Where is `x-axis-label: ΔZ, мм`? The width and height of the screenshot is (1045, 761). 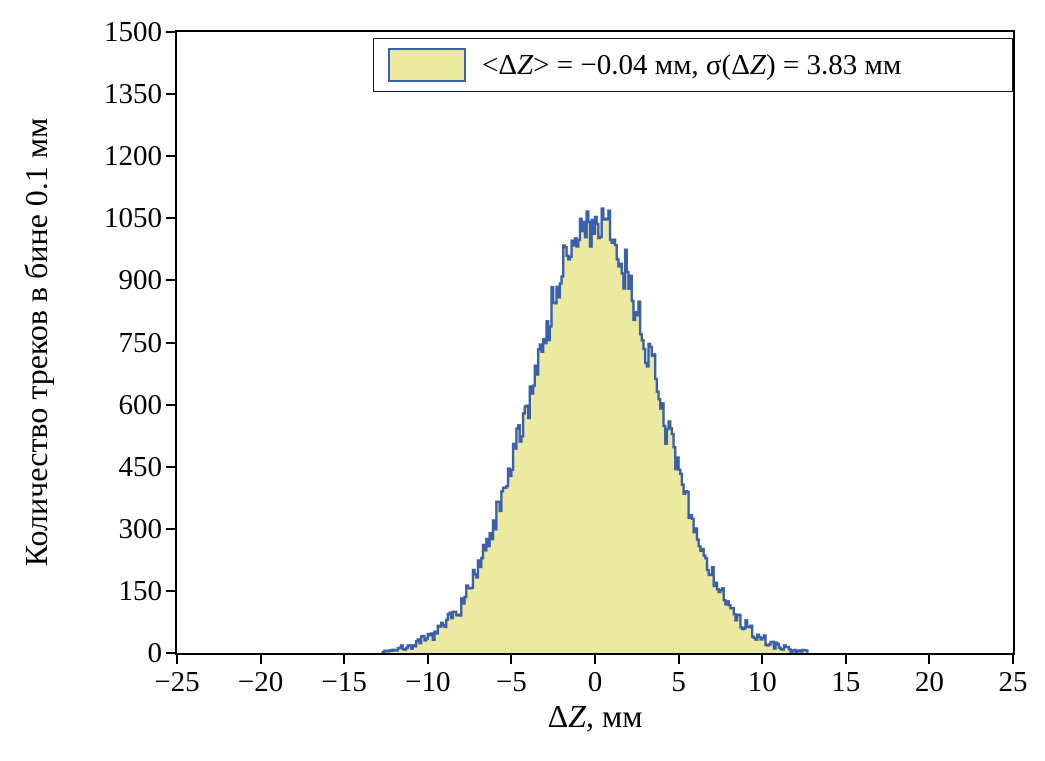
x-axis-label: ΔZ, мм is located at coordinates (595, 716).